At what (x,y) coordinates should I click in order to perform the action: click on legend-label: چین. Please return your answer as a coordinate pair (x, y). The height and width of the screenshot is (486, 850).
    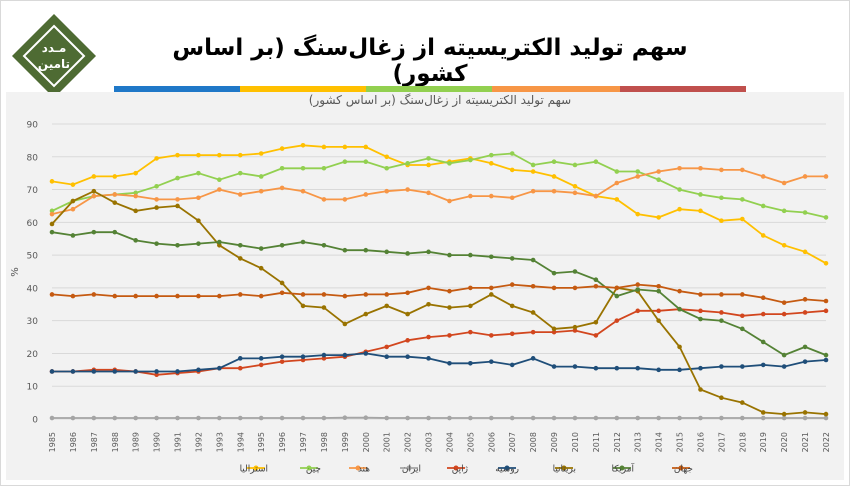
    Looking at the image, I should click on (313, 470).